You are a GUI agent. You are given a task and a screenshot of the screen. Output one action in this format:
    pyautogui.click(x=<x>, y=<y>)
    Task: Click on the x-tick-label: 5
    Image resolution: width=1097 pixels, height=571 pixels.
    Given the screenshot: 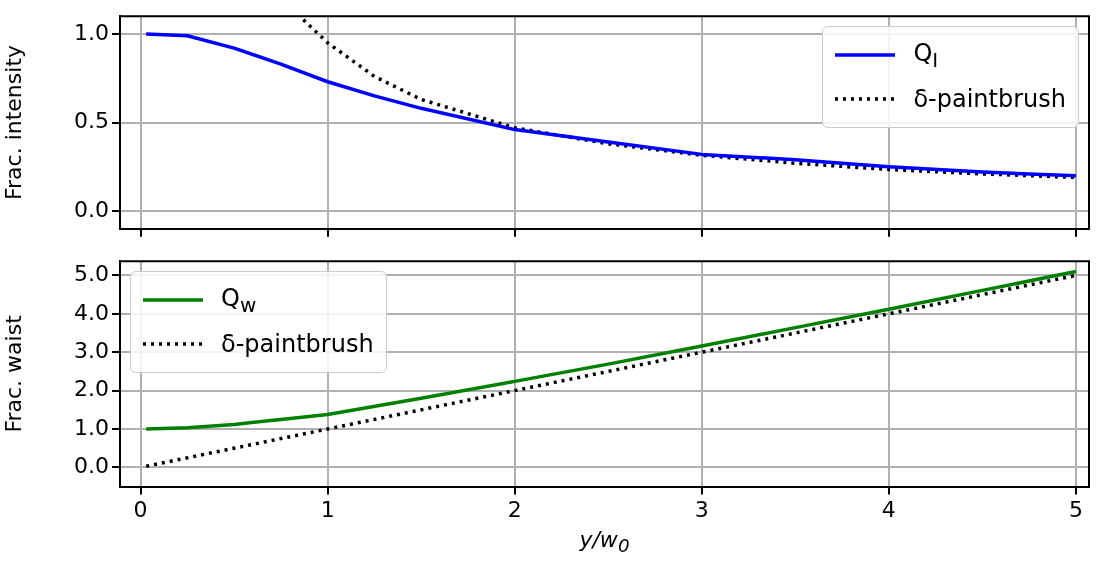 What is the action you would take?
    pyautogui.click(x=1075, y=509)
    